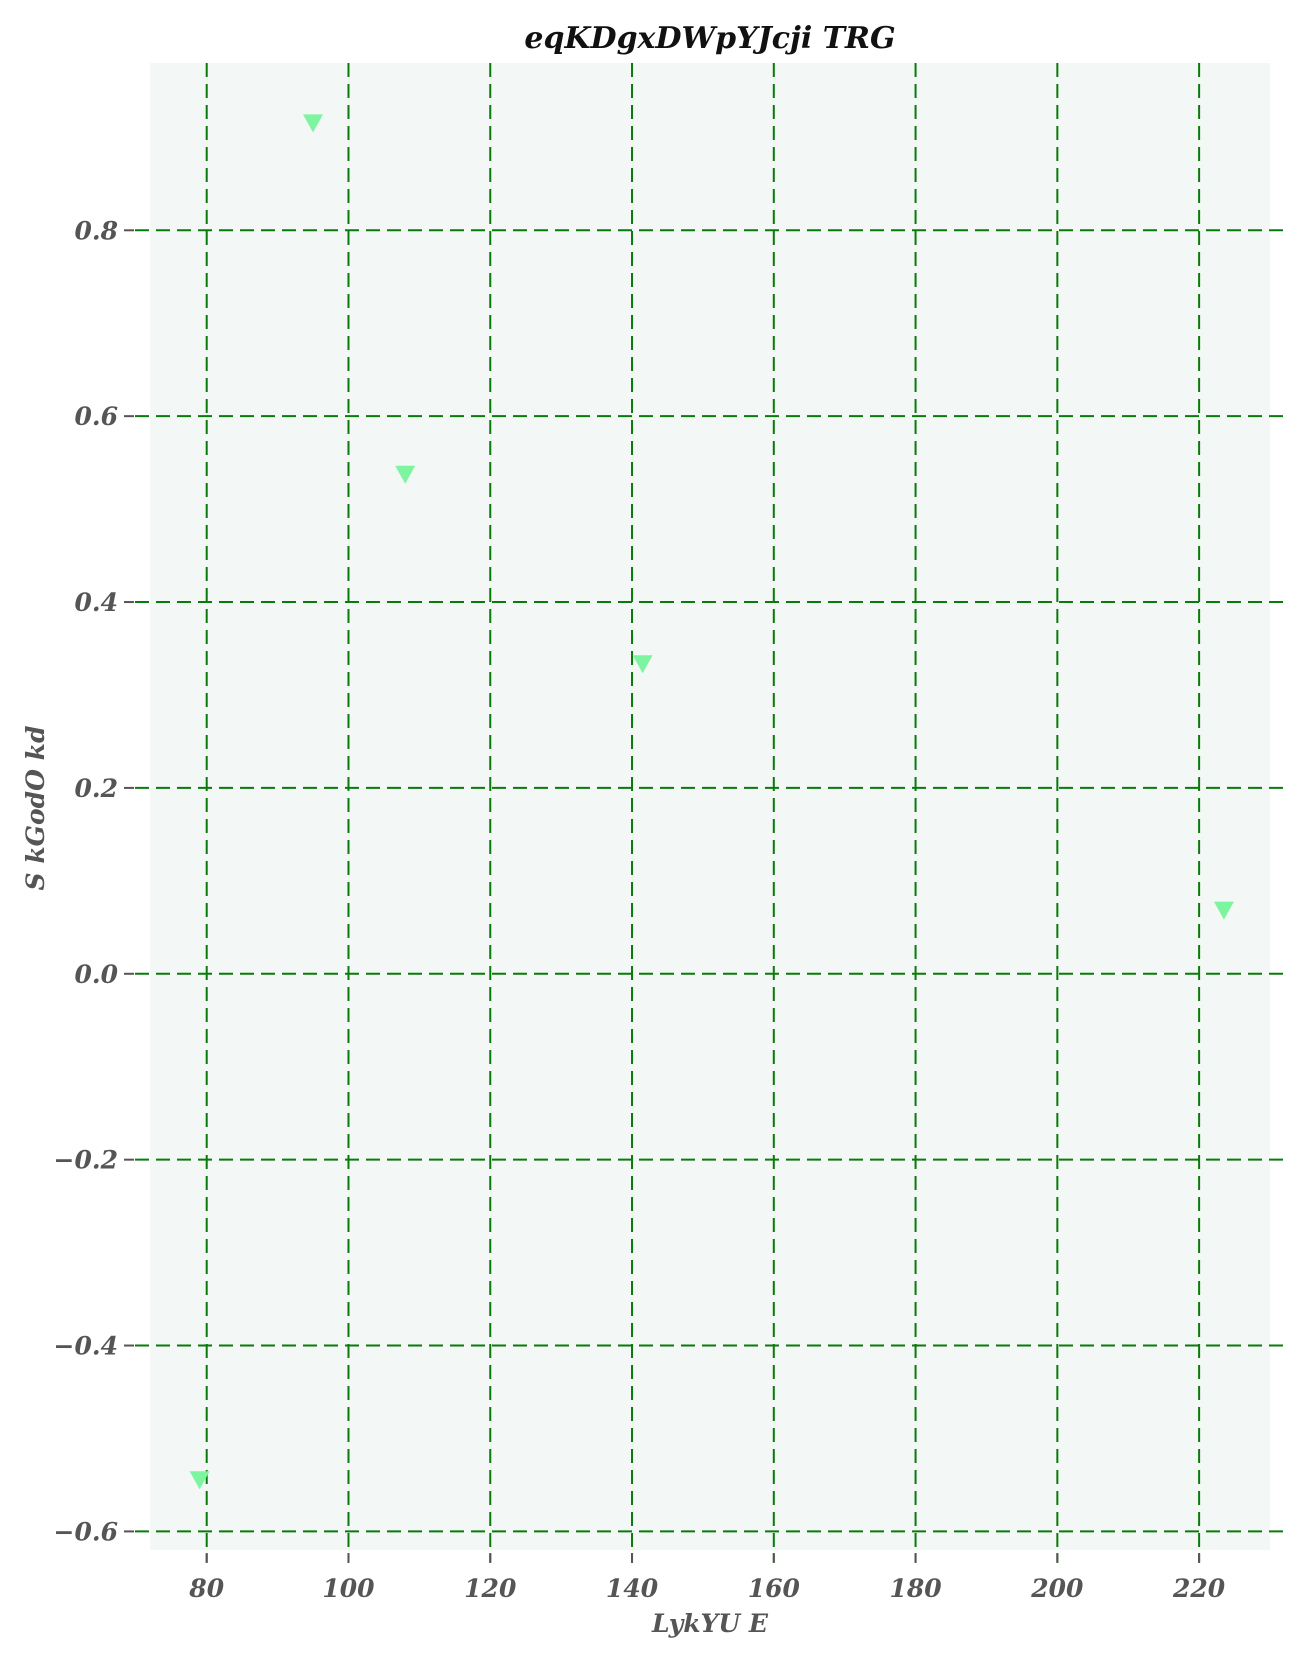  I want to click on x-tick-label: 100, so click(348, 1588).